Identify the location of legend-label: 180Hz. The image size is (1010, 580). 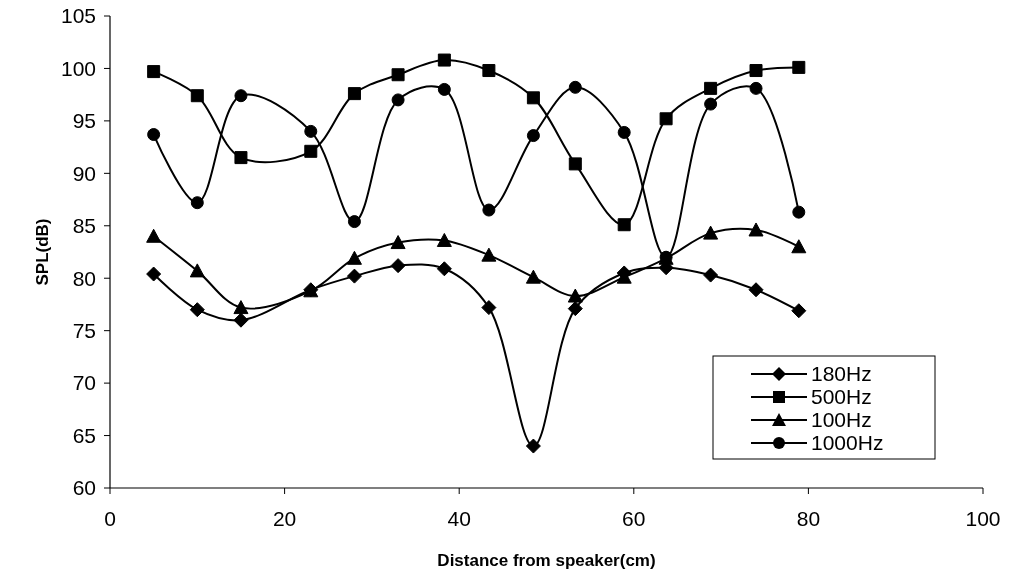
(841, 374).